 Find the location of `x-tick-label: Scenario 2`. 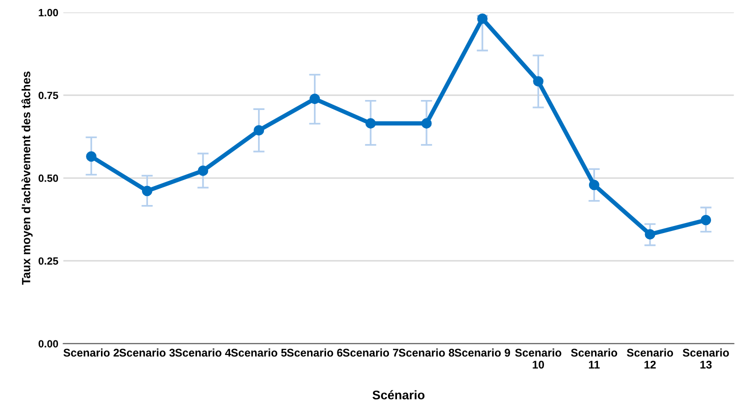

x-tick-label: Scenario 2 is located at coordinates (91, 352).